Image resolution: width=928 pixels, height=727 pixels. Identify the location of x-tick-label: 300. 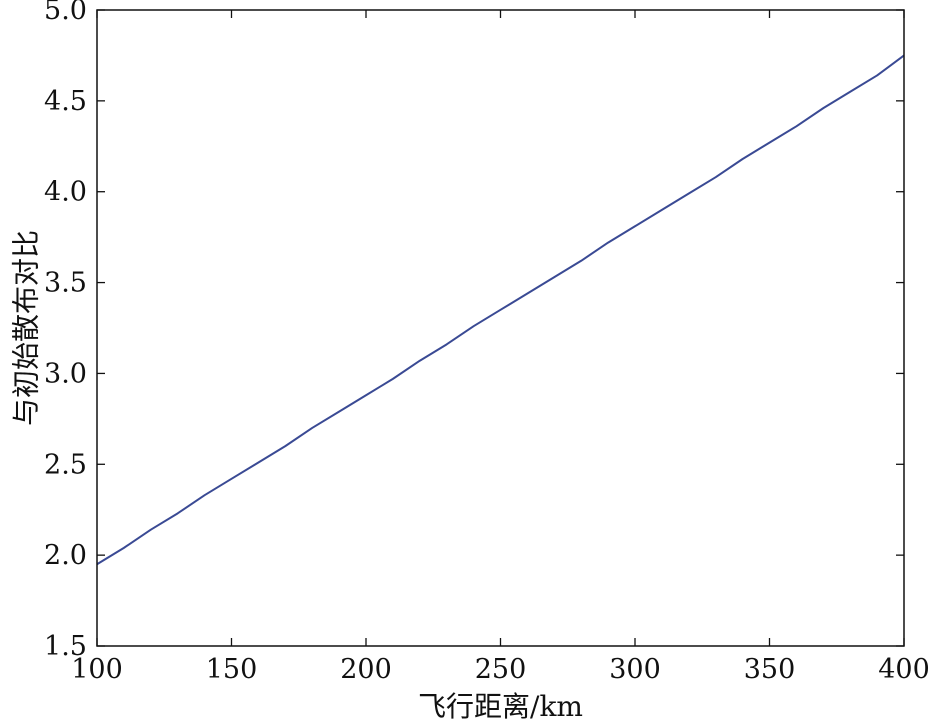
(635, 669).